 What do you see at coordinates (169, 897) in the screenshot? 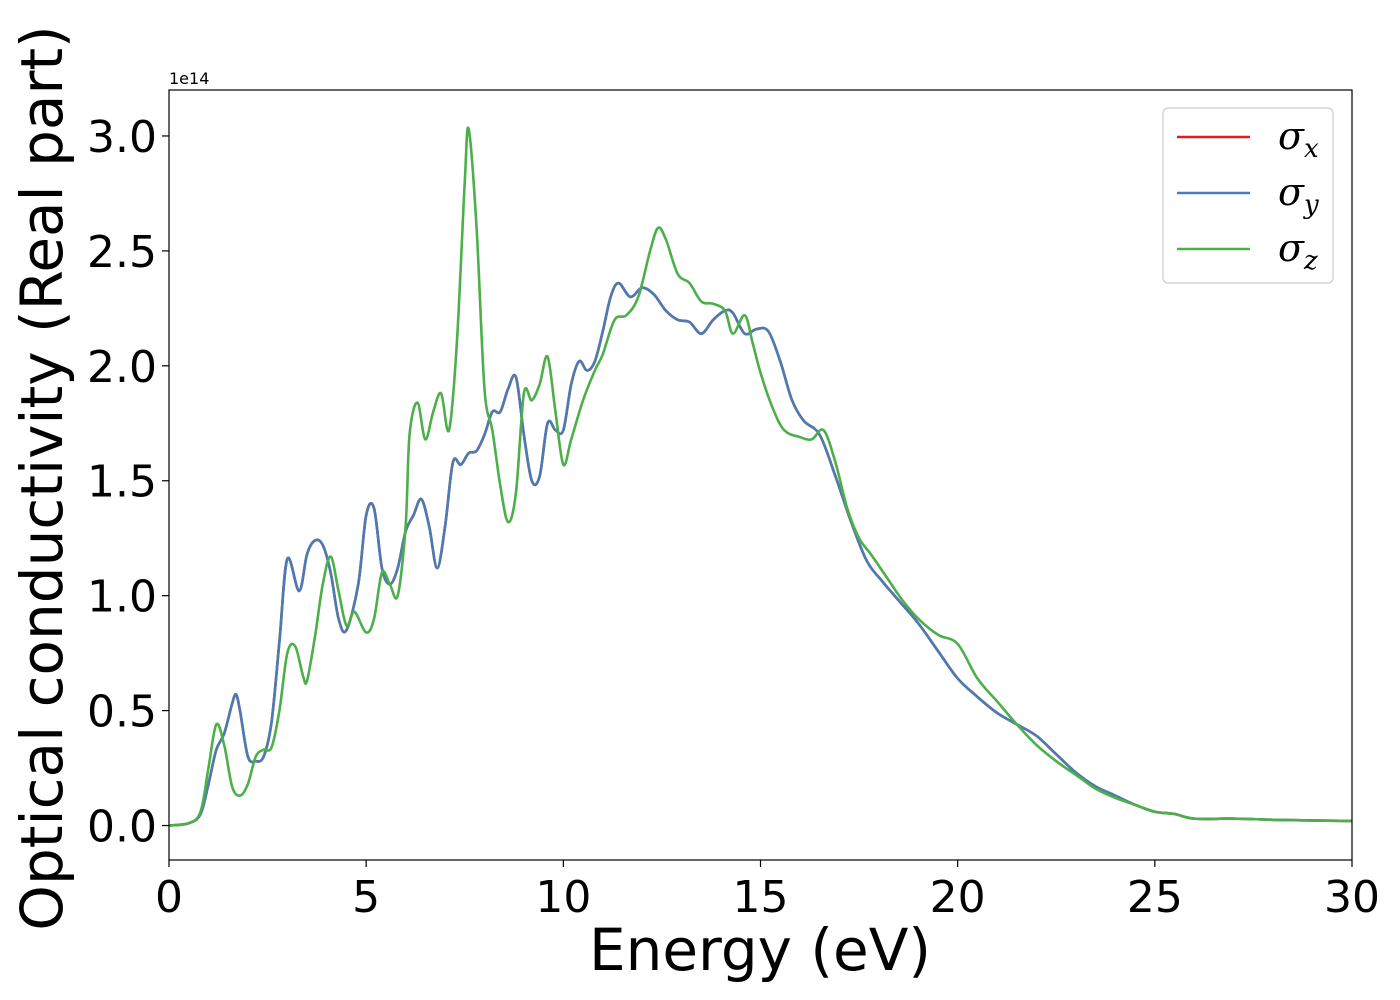
I see `x-tick-label: 0` at bounding box center [169, 897].